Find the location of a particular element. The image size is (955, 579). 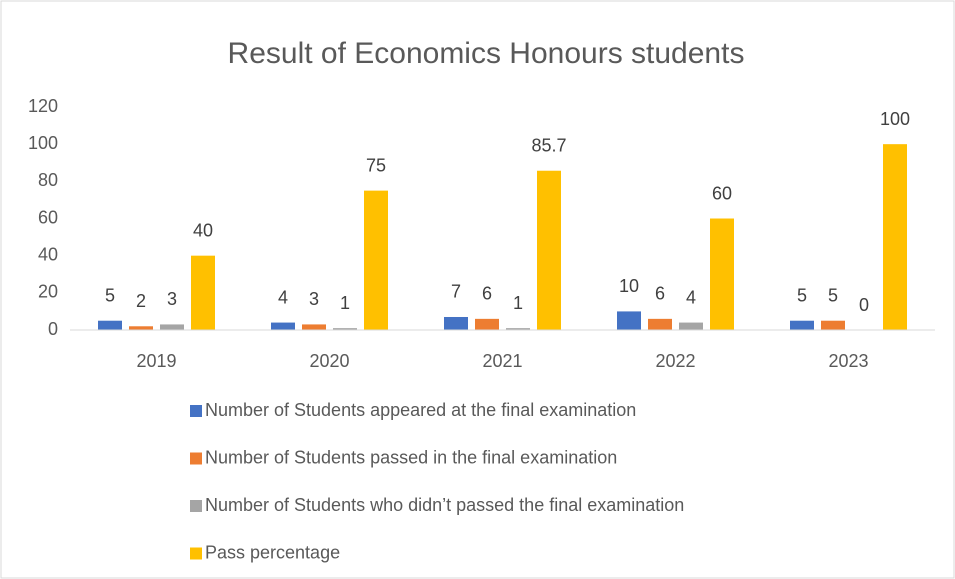

chart-title: Result of Economics Honours students is located at coordinates (486, 53).